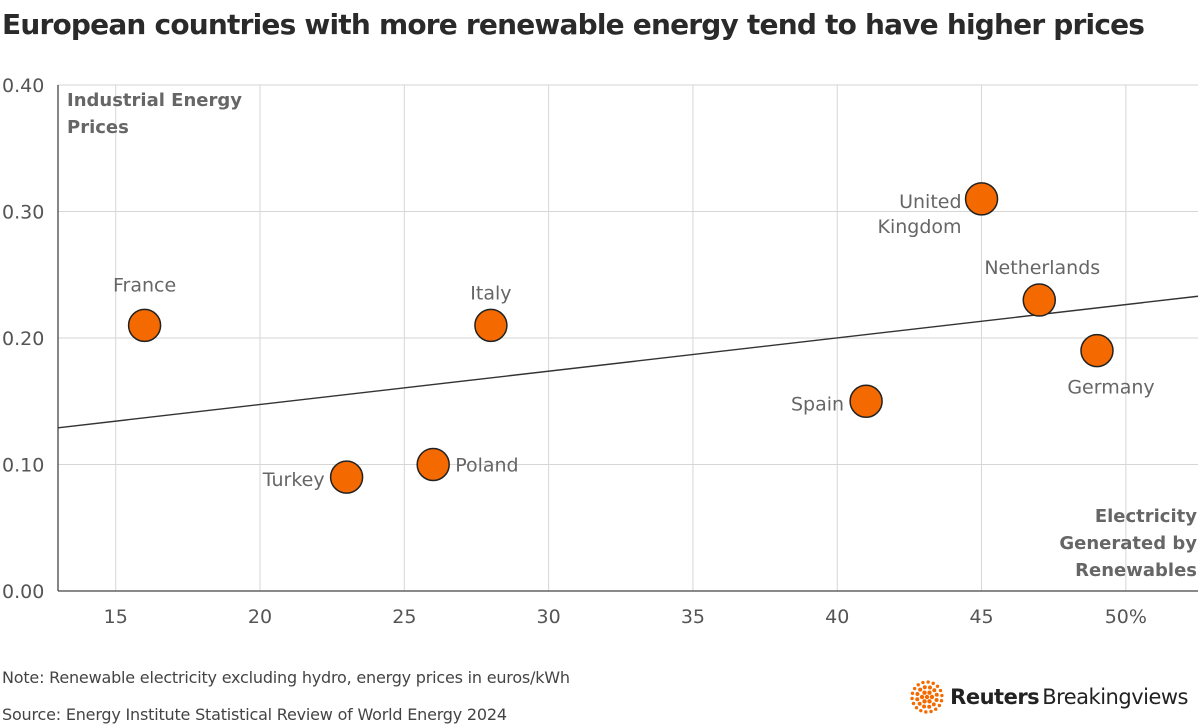  I want to click on x-tick-label: 25, so click(404, 617).